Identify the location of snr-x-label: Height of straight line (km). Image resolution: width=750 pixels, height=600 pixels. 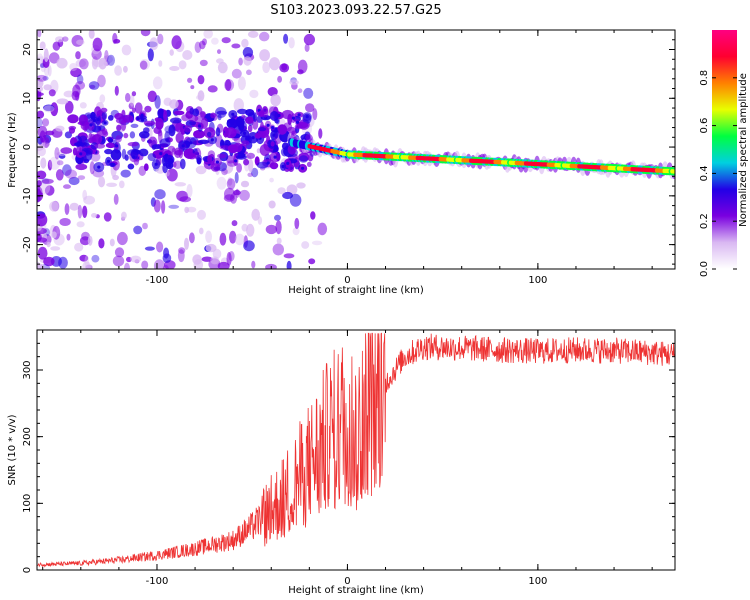
(356, 590).